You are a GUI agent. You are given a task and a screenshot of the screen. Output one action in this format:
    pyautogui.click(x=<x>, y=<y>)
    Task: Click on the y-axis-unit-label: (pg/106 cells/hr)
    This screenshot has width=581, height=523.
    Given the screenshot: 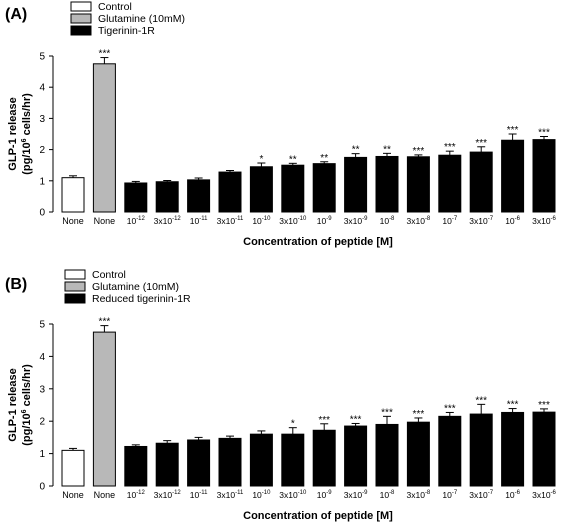 What is the action you would take?
    pyautogui.click(x=27, y=134)
    